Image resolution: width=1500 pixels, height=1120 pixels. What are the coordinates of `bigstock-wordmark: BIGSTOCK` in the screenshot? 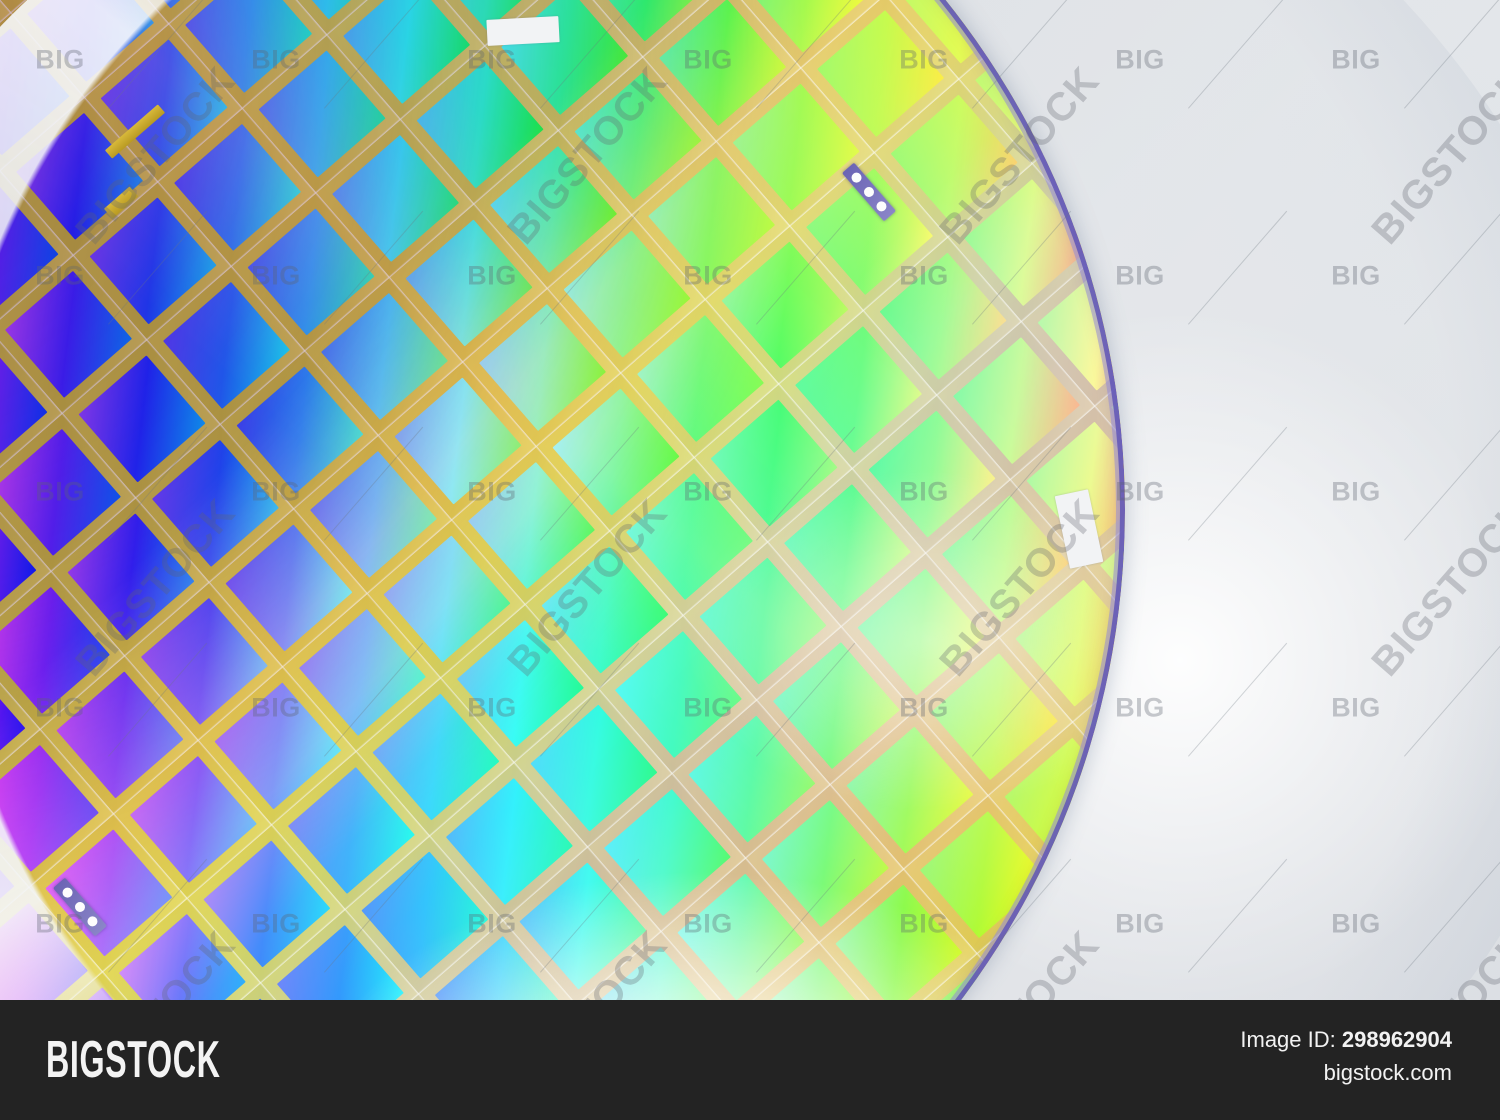 It's located at (133, 1060).